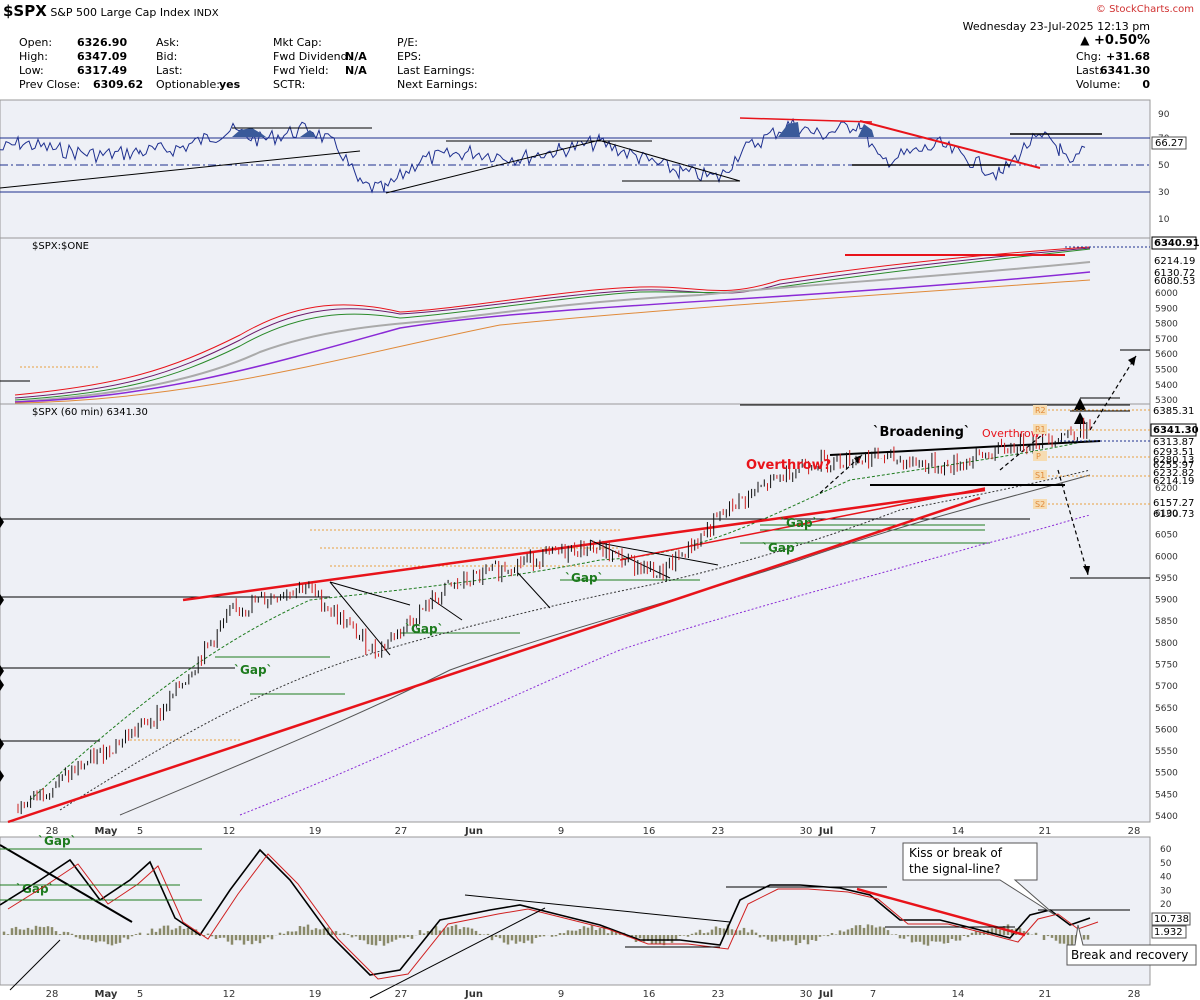 Image resolution: width=1200 pixels, height=1000 pixels. What do you see at coordinates (1122, 40) in the screenshot?
I see `change-pct-value: +0.50%` at bounding box center [1122, 40].